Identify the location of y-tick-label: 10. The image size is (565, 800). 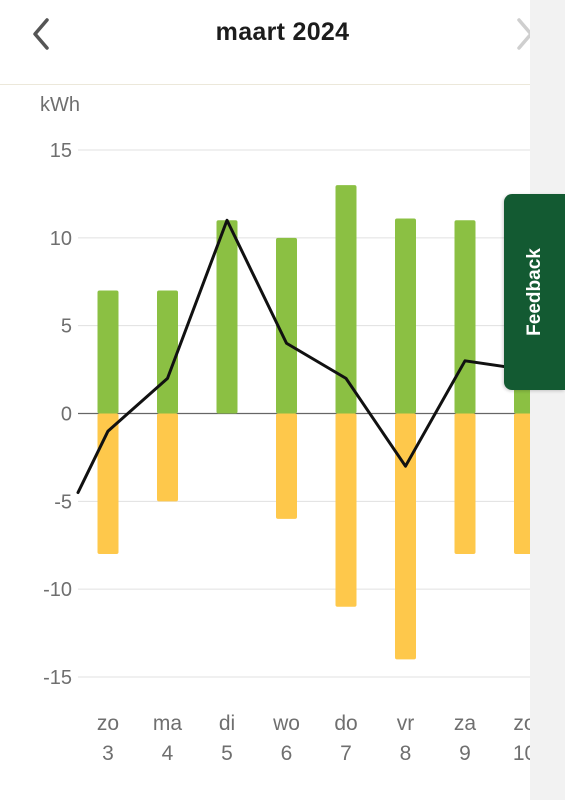
(61, 239).